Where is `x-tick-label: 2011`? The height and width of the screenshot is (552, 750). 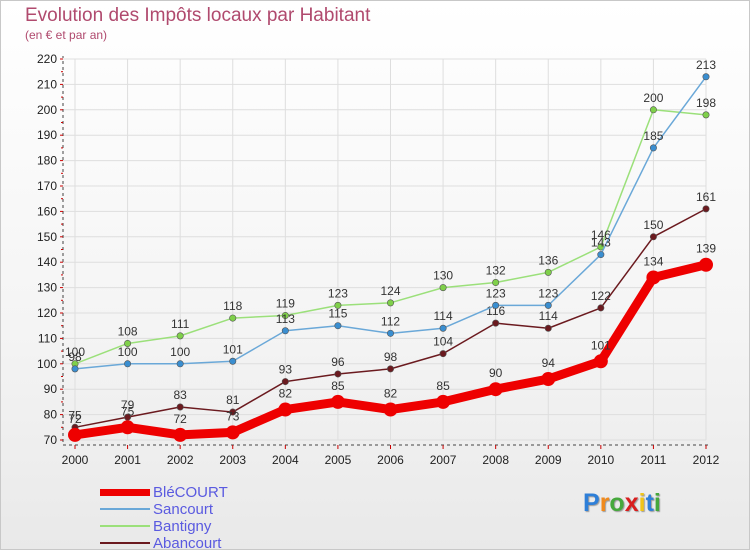 x-tick-label: 2011 is located at coordinates (654, 460).